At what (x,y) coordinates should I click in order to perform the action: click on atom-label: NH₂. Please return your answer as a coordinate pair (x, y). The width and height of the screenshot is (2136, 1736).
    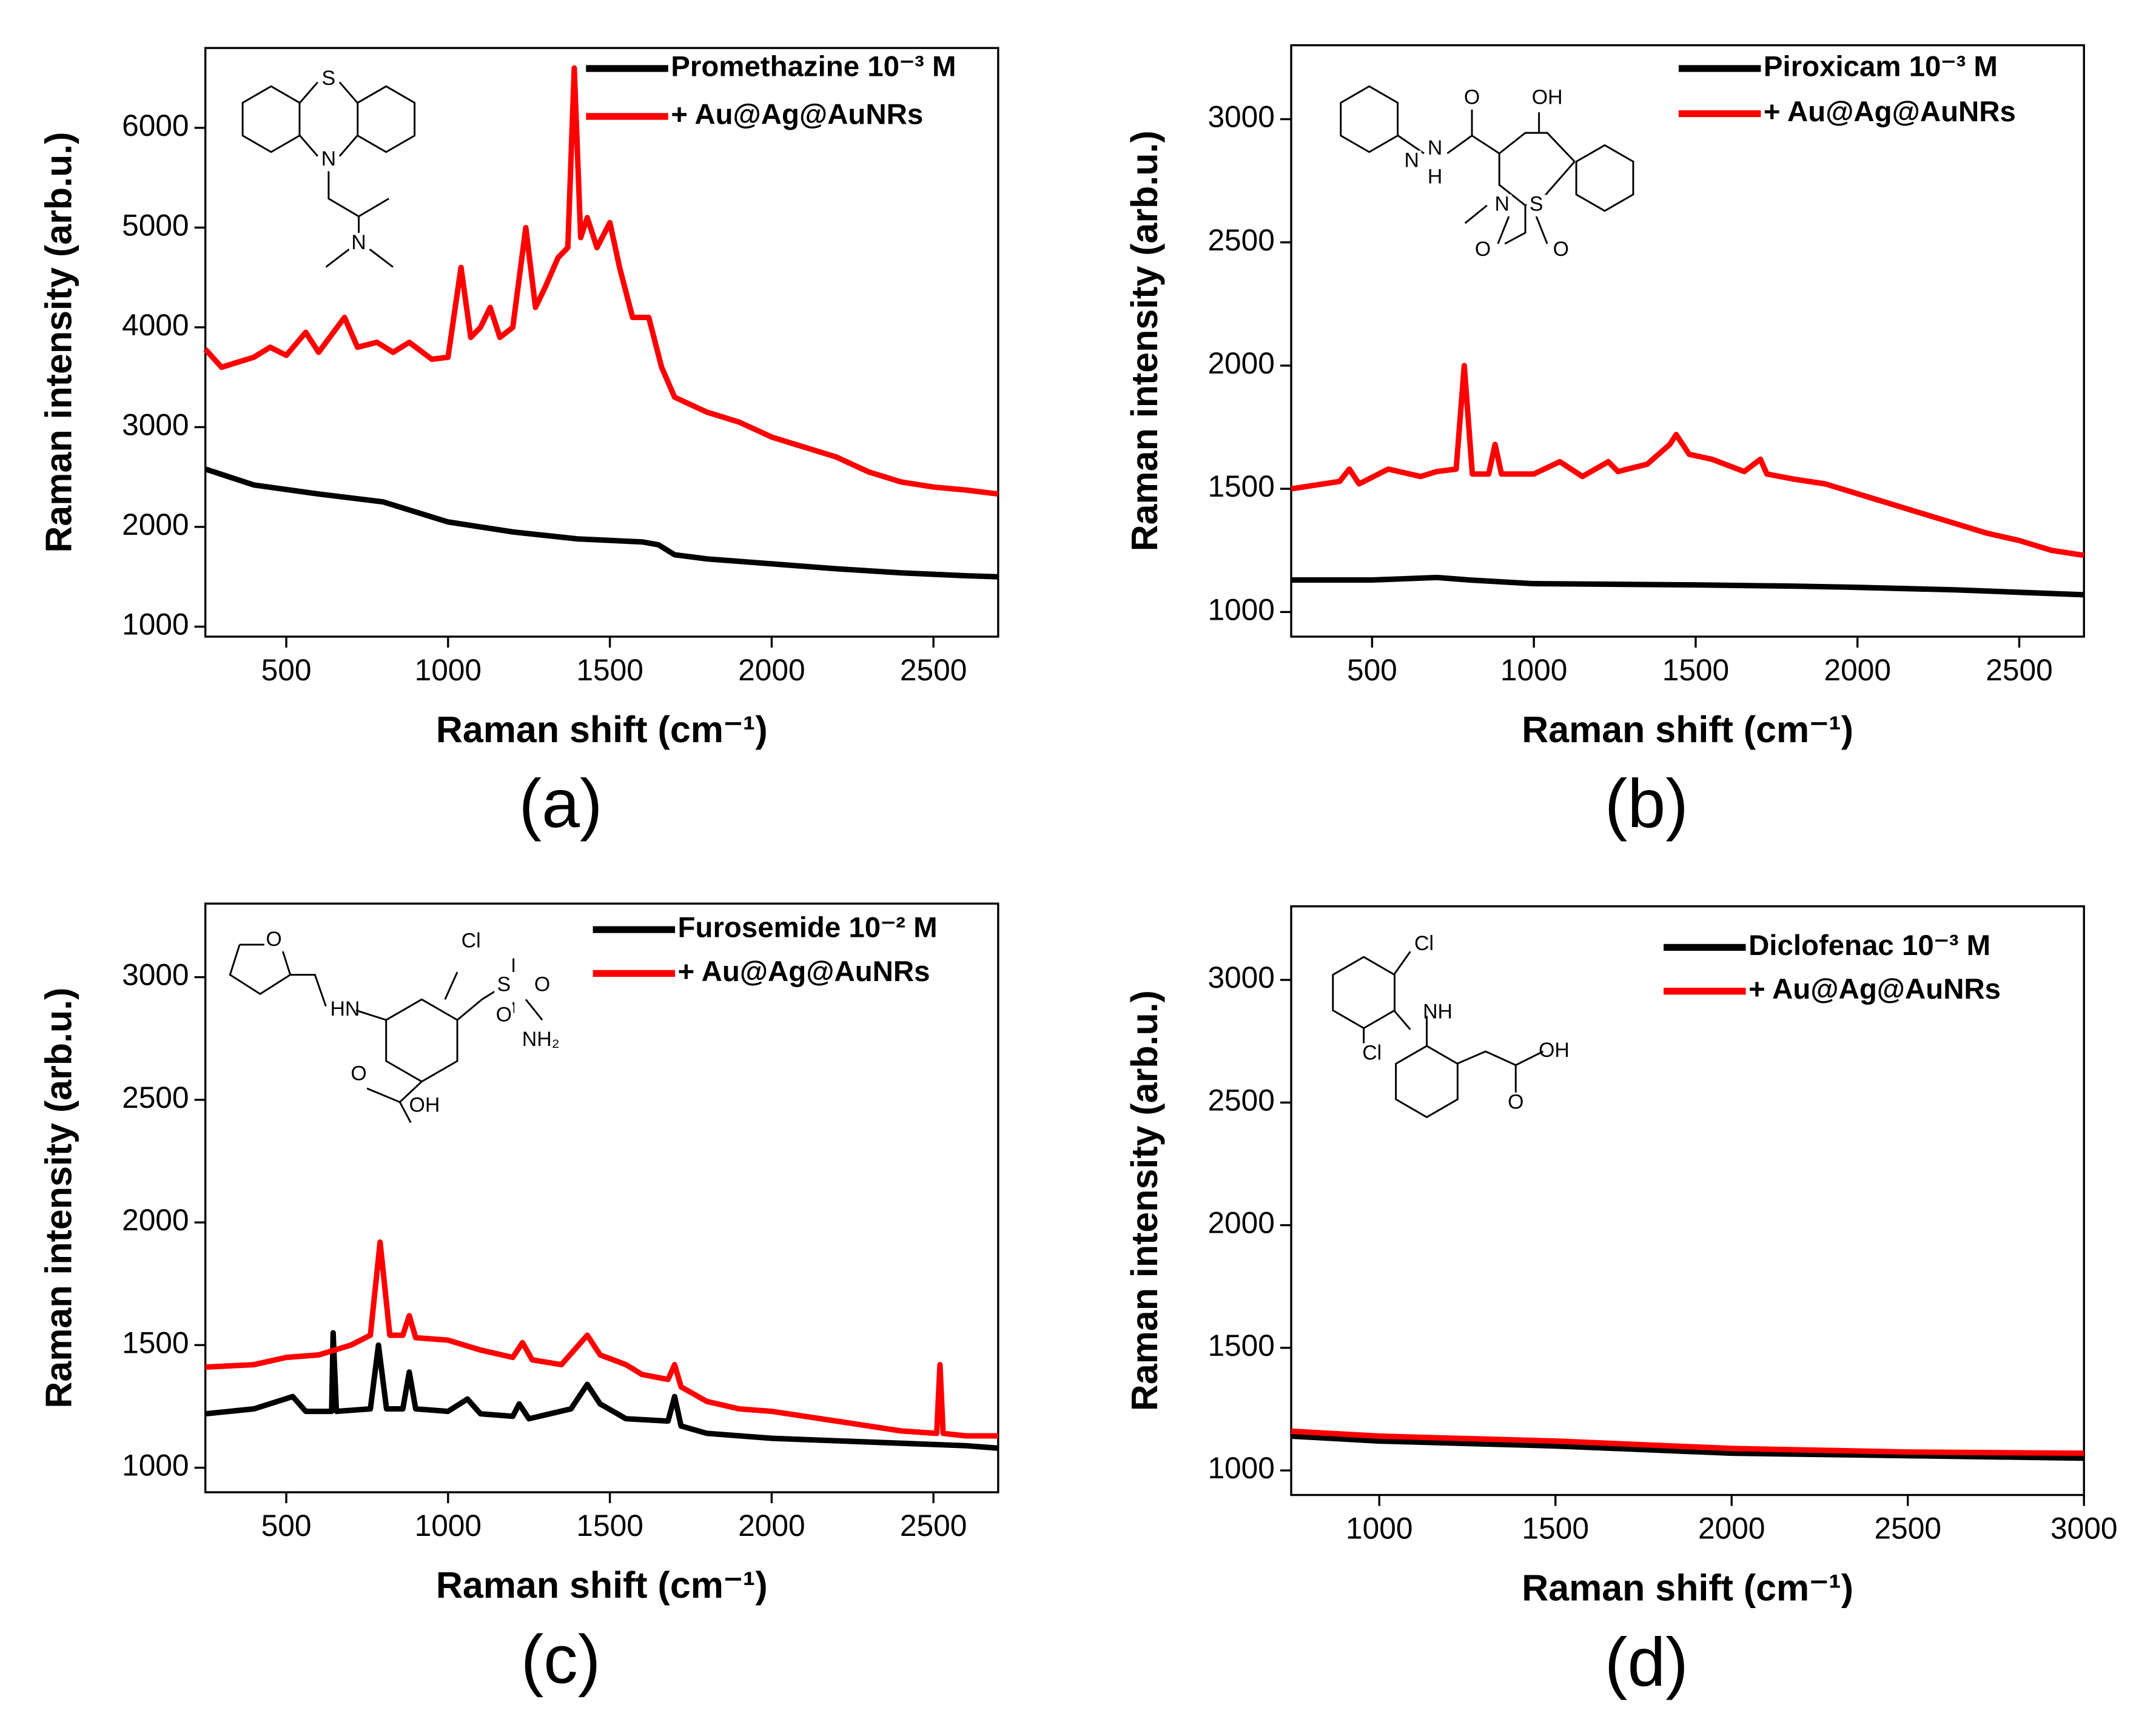
    Looking at the image, I should click on (541, 1039).